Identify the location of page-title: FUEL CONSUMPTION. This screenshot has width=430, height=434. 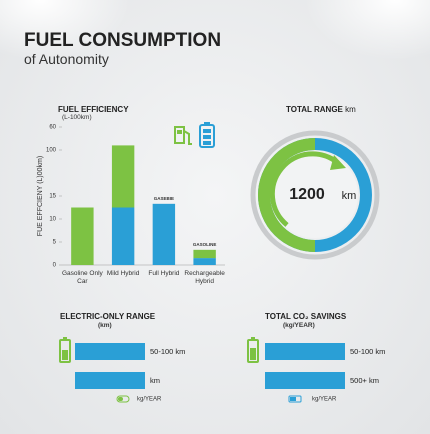
(123, 40).